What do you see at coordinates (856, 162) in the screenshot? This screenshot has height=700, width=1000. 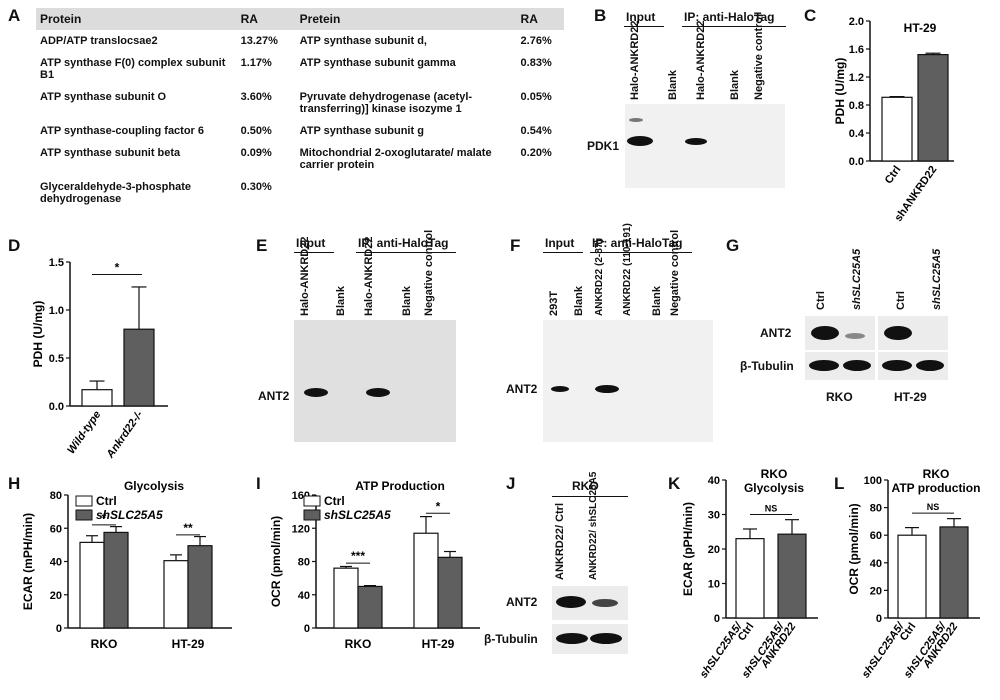 I see `y-tick-label: 0.0` at bounding box center [856, 162].